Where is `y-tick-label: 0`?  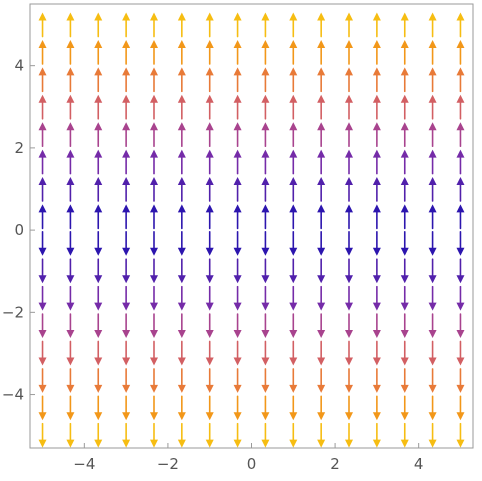
y-tick-label: 0 is located at coordinates (19, 230).